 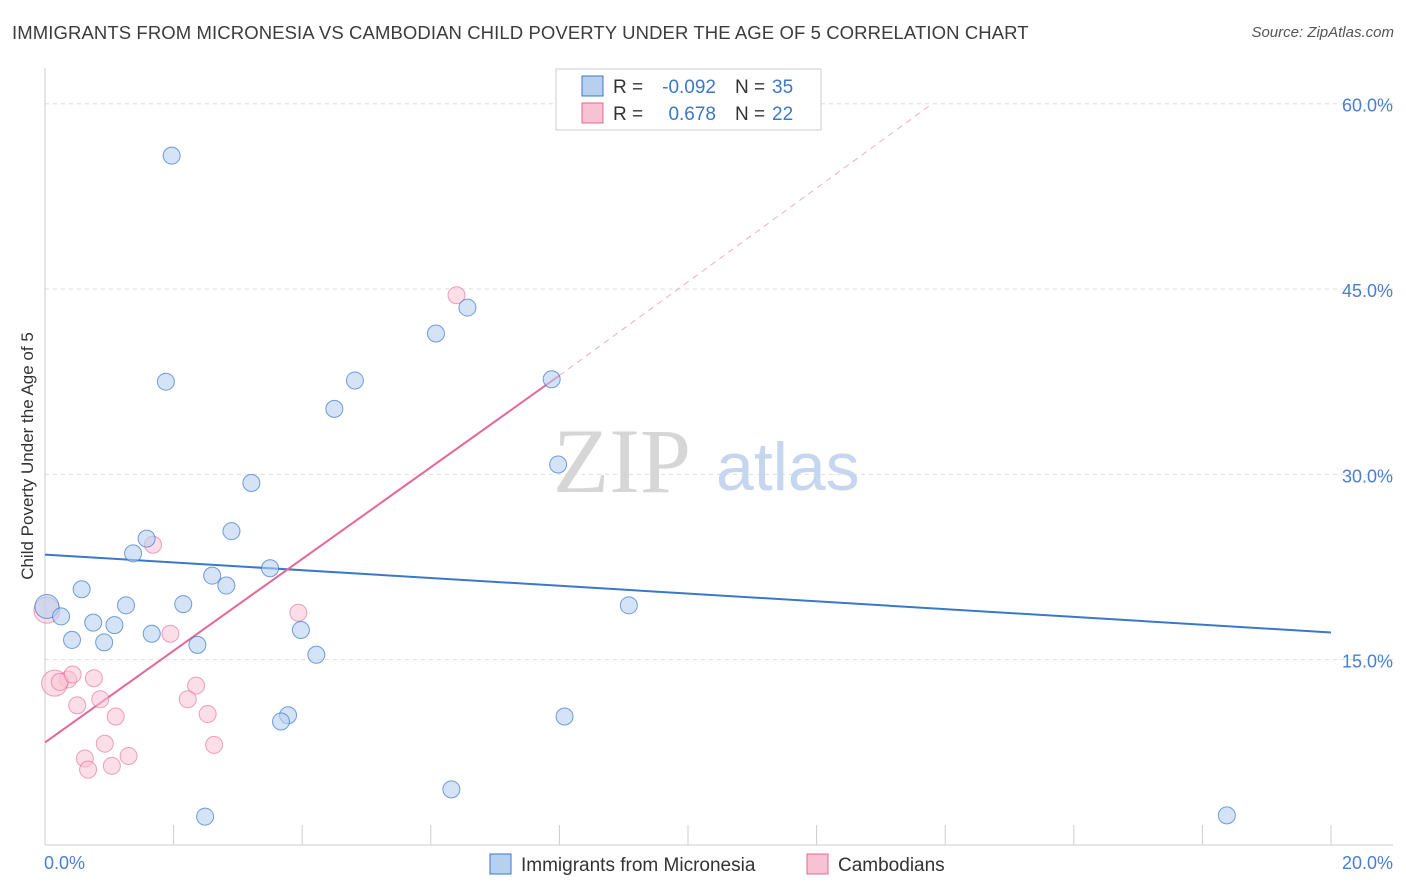 What do you see at coordinates (746, 239) in the screenshot?
I see `trend-line-cambodians-extension` at bounding box center [746, 239].